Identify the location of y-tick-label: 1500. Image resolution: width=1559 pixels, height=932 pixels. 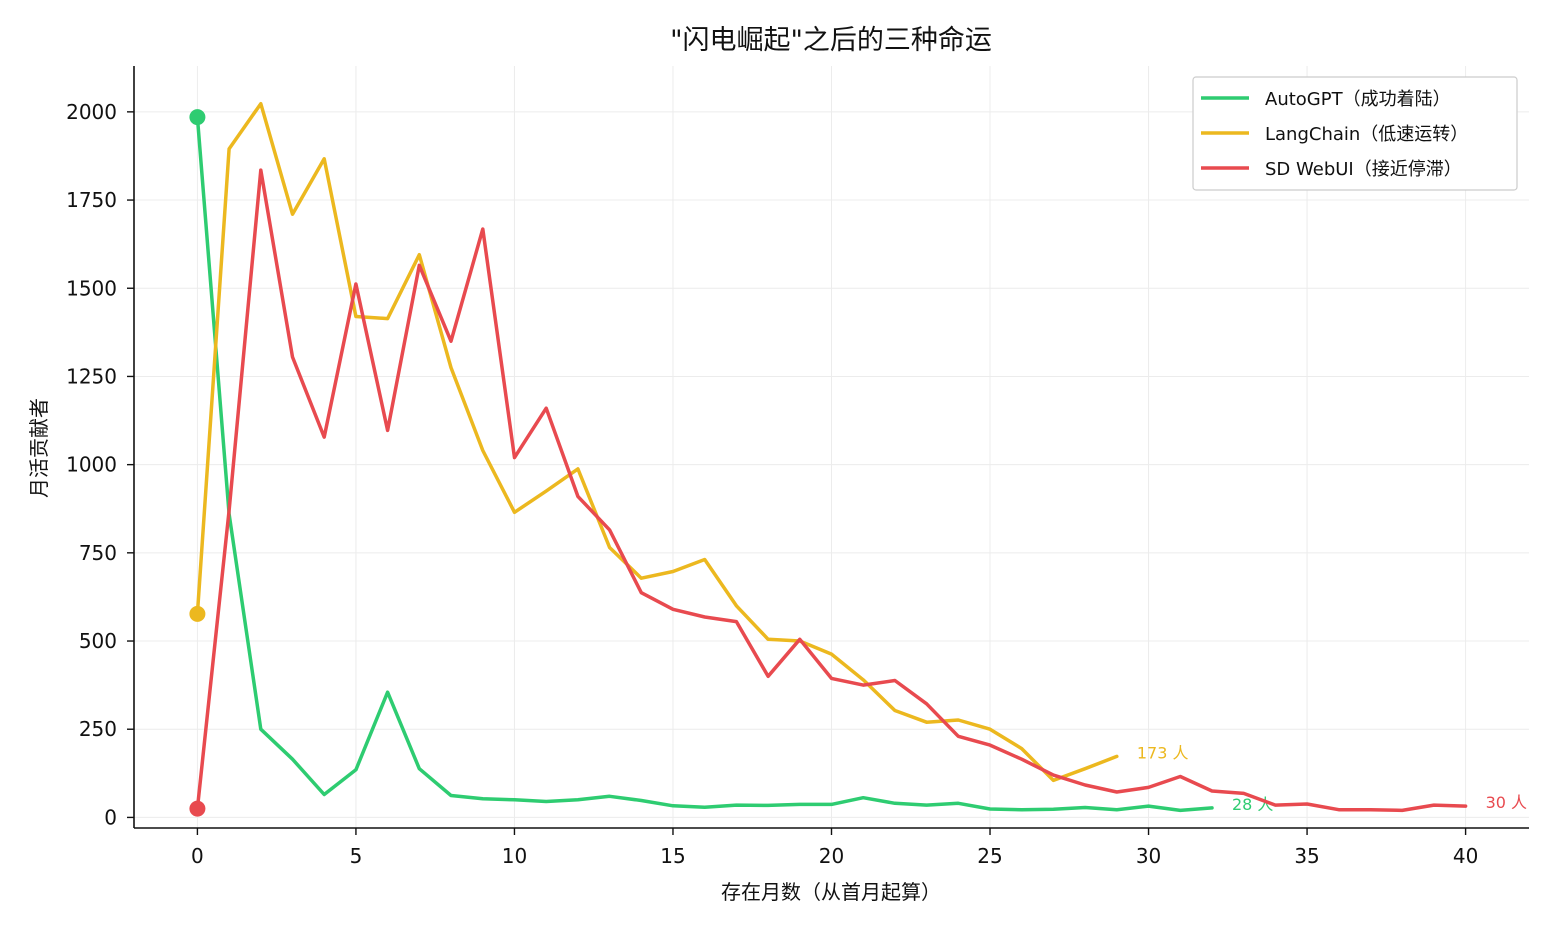
(91, 288).